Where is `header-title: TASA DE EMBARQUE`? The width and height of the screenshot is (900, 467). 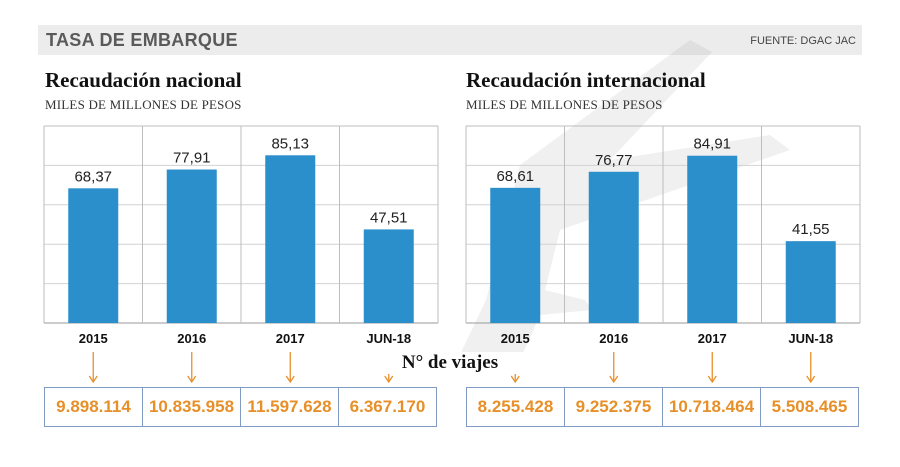
header-title: TASA DE EMBARQUE is located at coordinates (142, 40).